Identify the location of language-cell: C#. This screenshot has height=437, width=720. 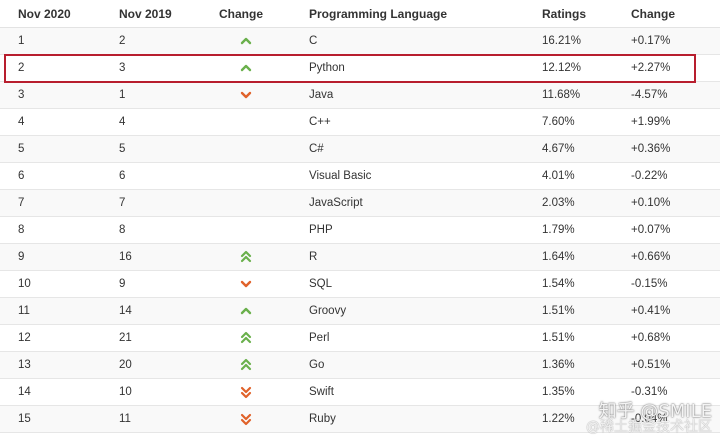
(407, 149).